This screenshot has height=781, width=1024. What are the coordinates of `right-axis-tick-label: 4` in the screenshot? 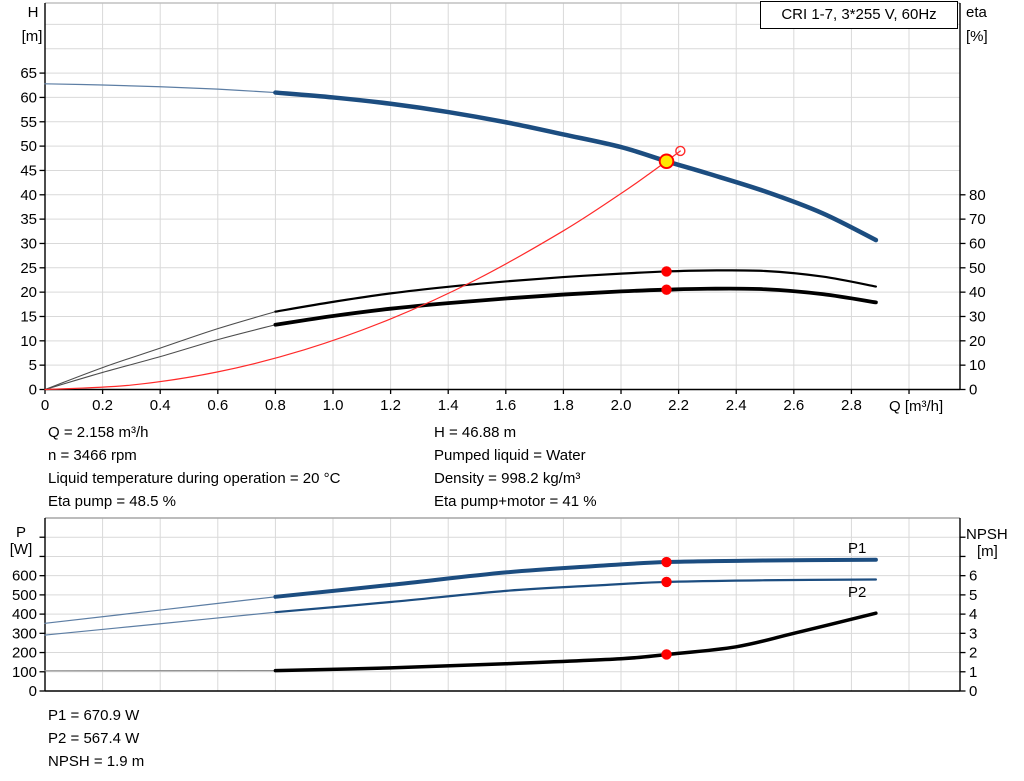 It's located at (973, 614).